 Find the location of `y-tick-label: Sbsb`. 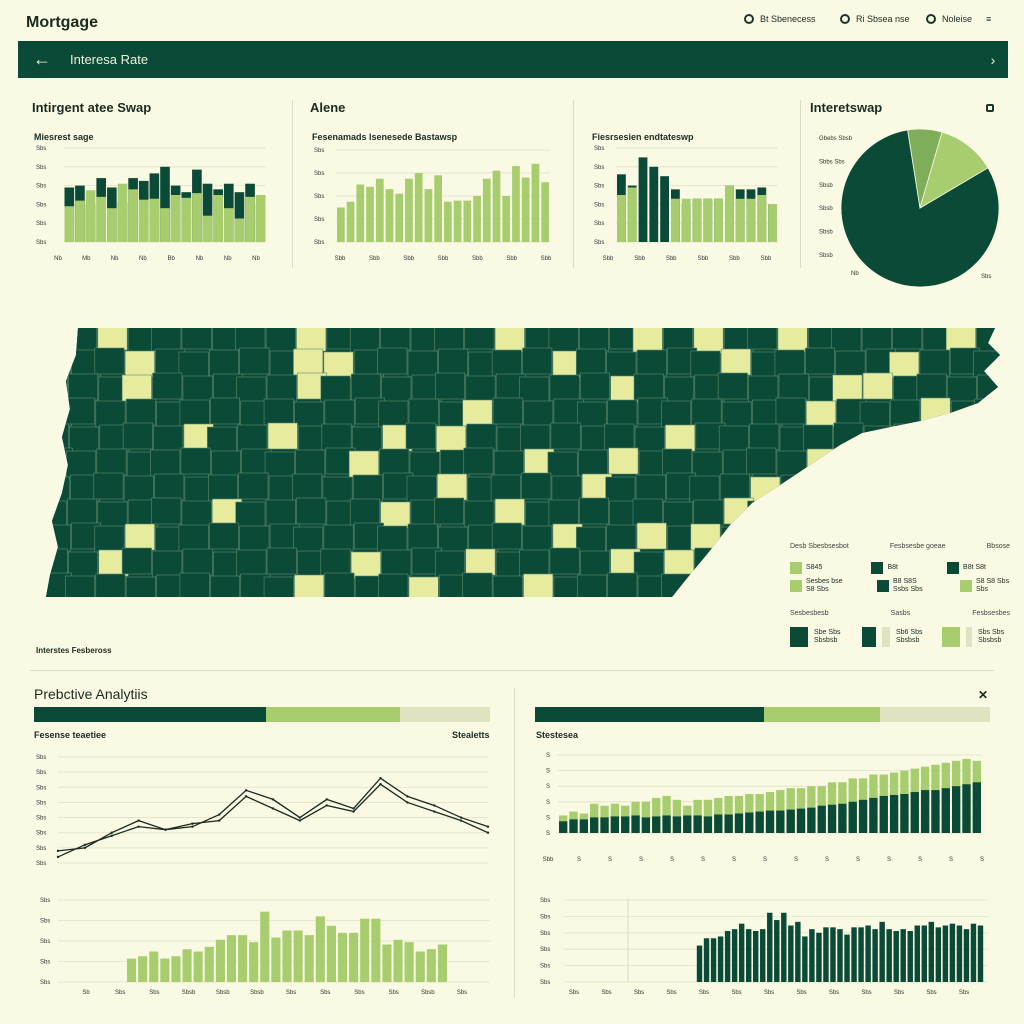

y-tick-label: Sbsb is located at coordinates (826, 256).